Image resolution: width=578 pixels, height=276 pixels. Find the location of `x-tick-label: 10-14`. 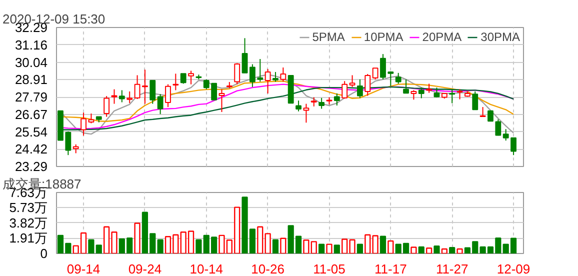

x-tick-label: 10-14 is located at coordinates (207, 269).